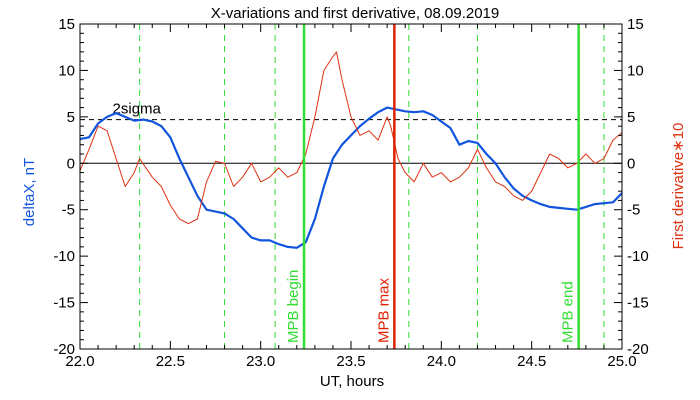 This screenshot has width=700, height=400. I want to click on x-tick-label: 22.5, so click(170, 361).